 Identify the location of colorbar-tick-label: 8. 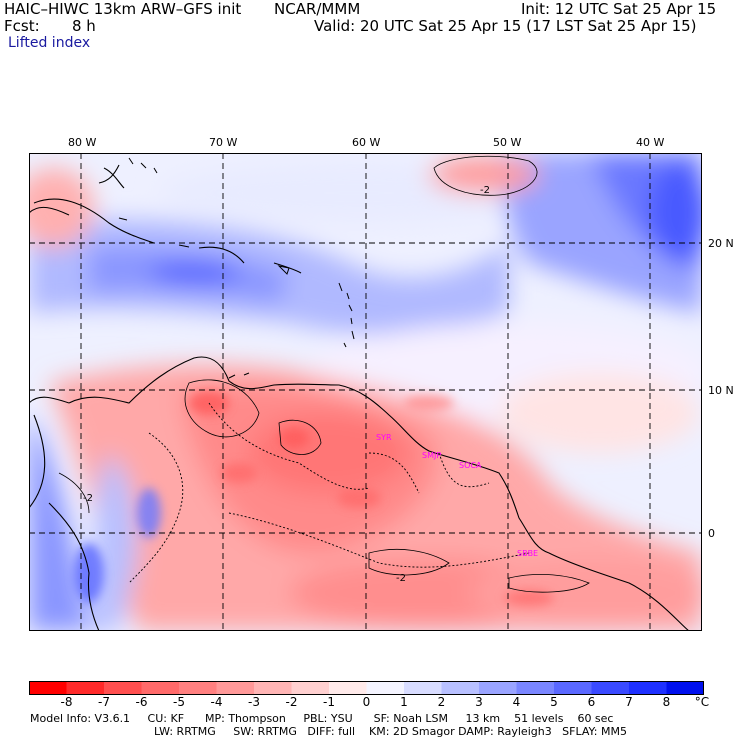
(666, 702).